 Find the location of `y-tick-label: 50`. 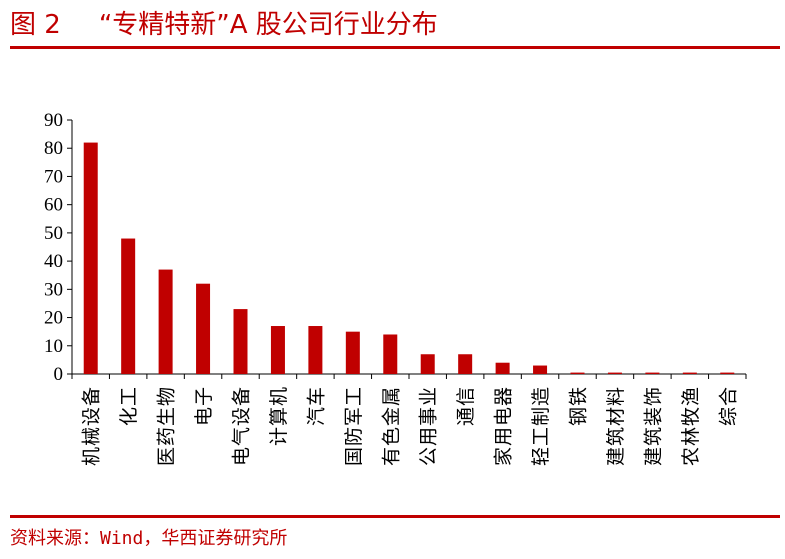

y-tick-label: 50 is located at coordinates (53, 233).